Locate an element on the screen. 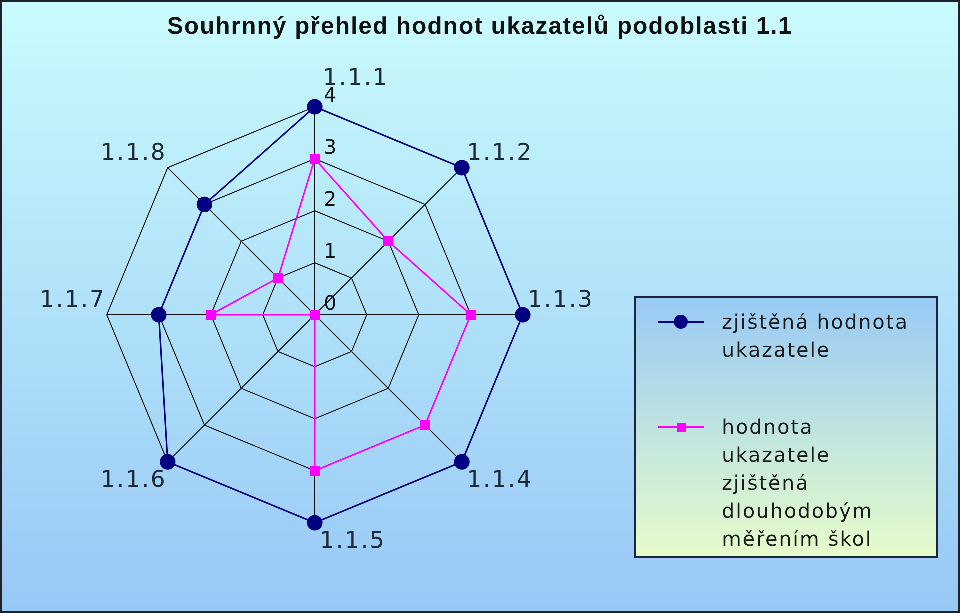 The height and width of the screenshot is (613, 960). chart-title: Souhrnný přehled hodnot ukazatelů podoblasti 1.1 is located at coordinates (480, 27).